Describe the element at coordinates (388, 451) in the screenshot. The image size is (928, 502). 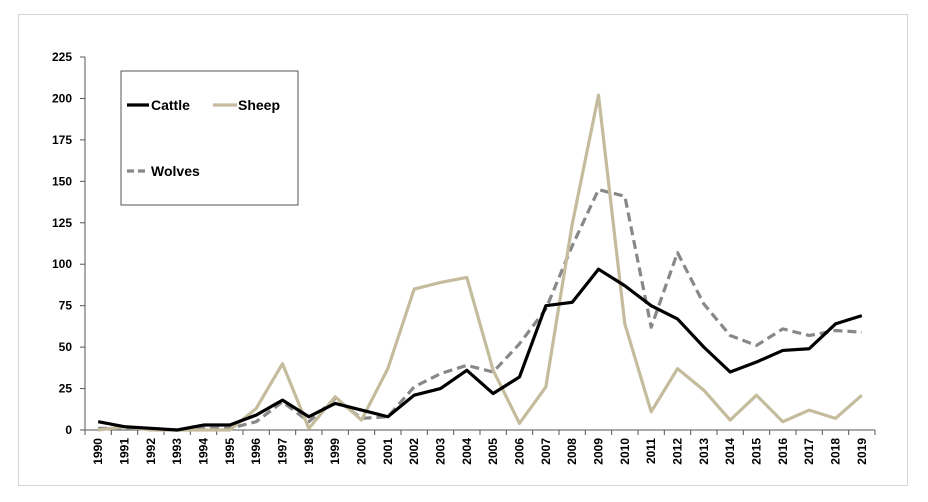
I see `x-tick-label: 2001` at that location.